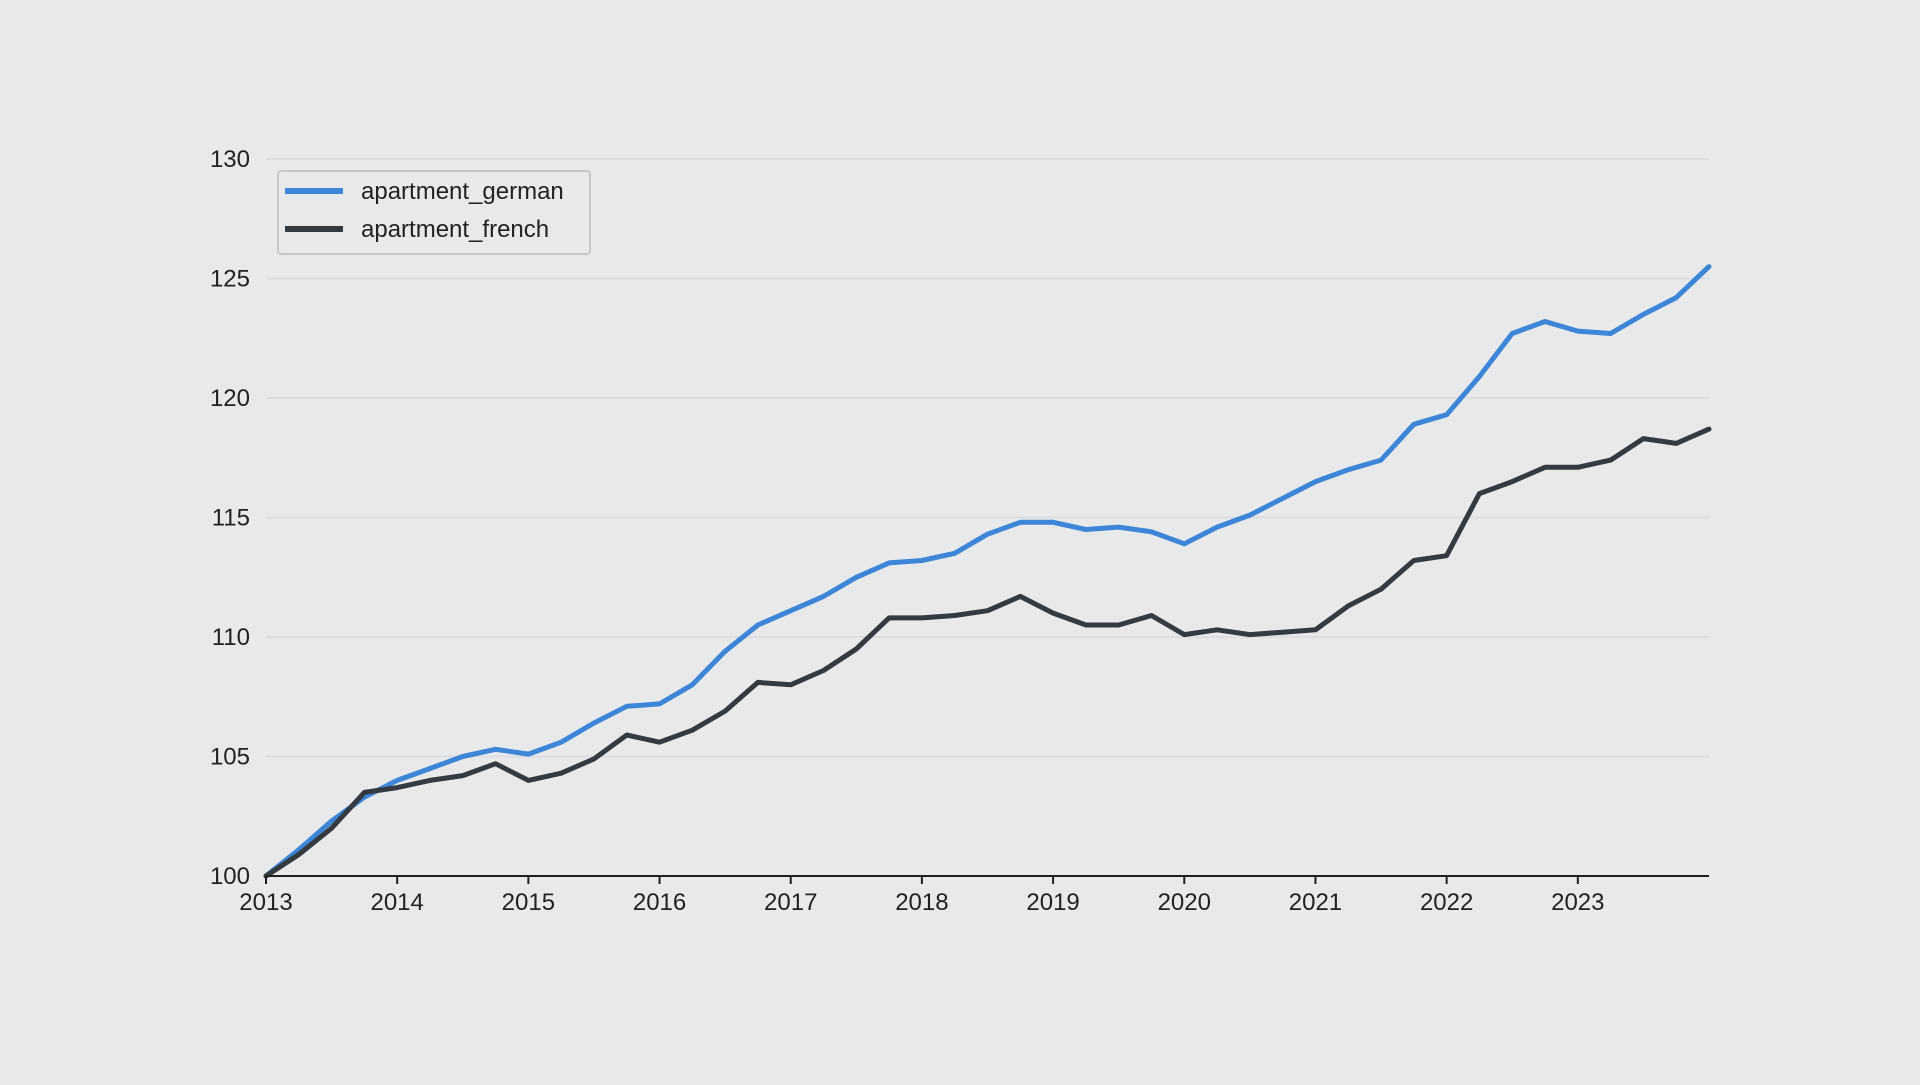  Describe the element at coordinates (231, 637) in the screenshot. I see `y-tick-label: 110` at that location.